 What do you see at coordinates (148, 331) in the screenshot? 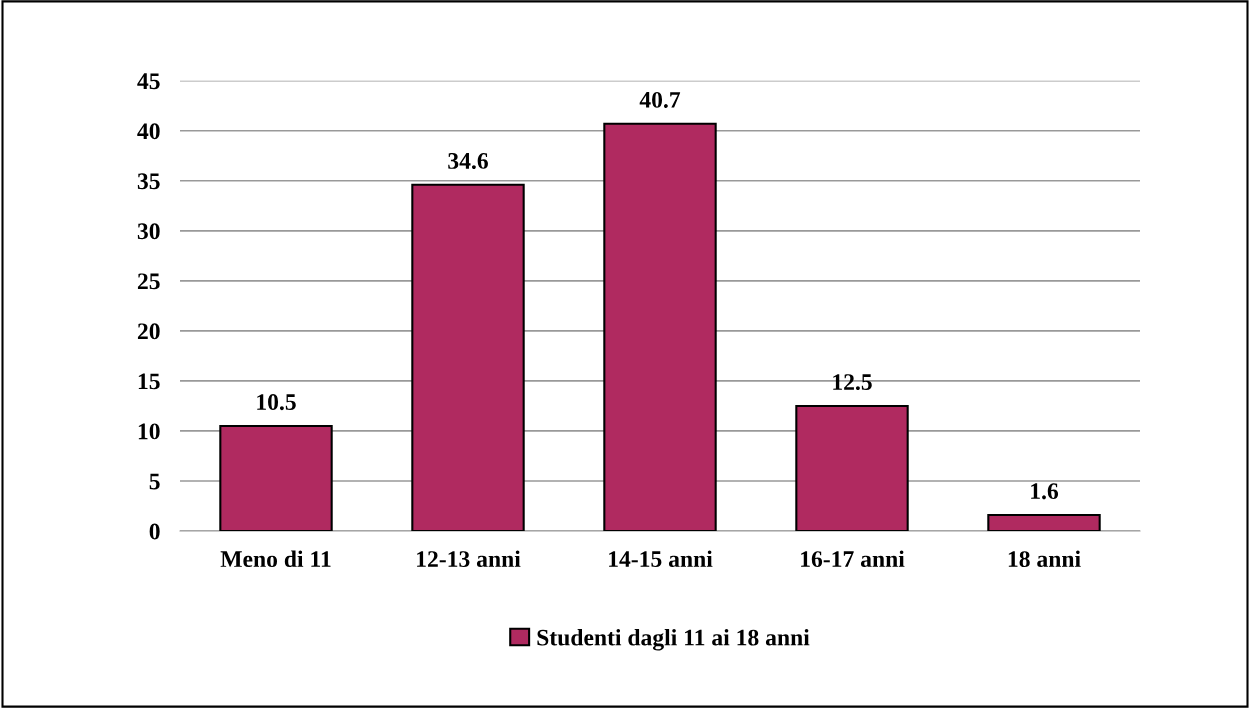
I see `y-tick-label: 20` at bounding box center [148, 331].